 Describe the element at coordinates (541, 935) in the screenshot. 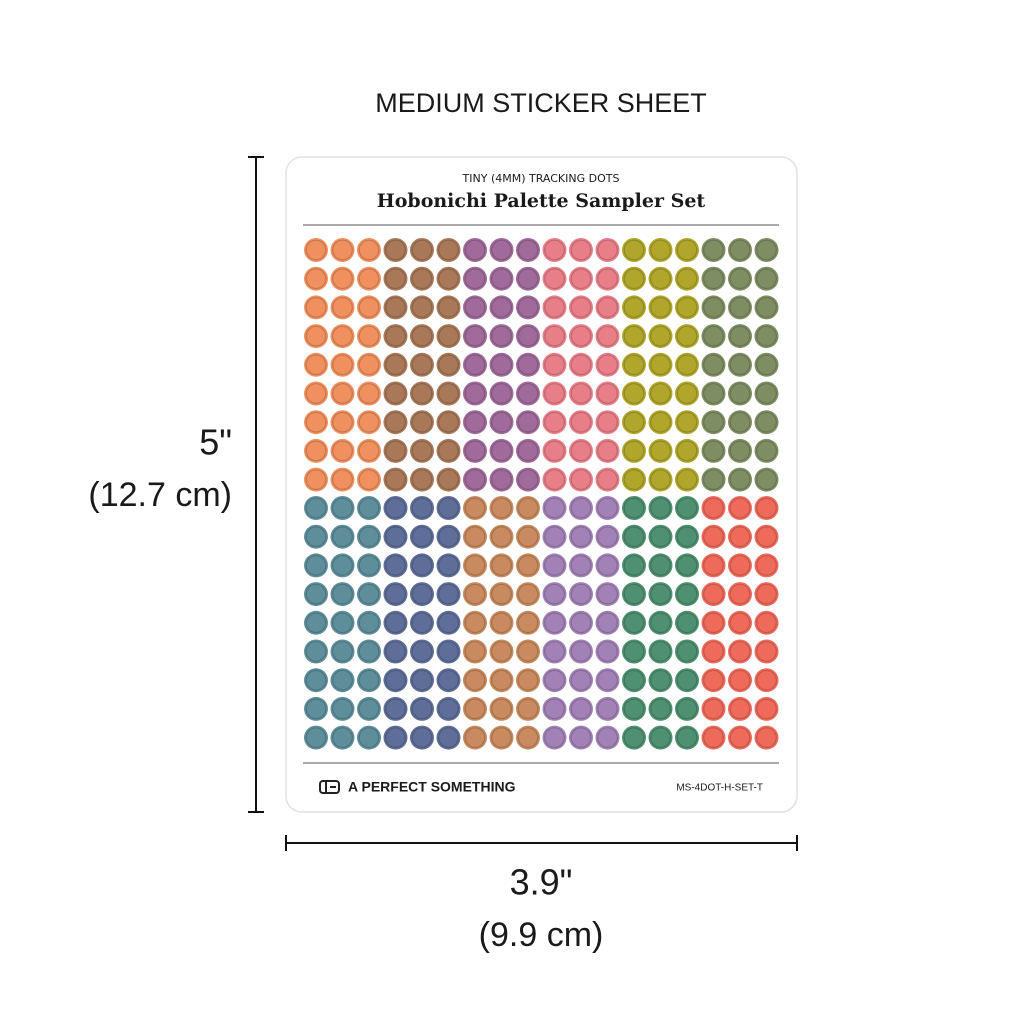

I see `width-metric-label: (9.9 cm)` at that location.